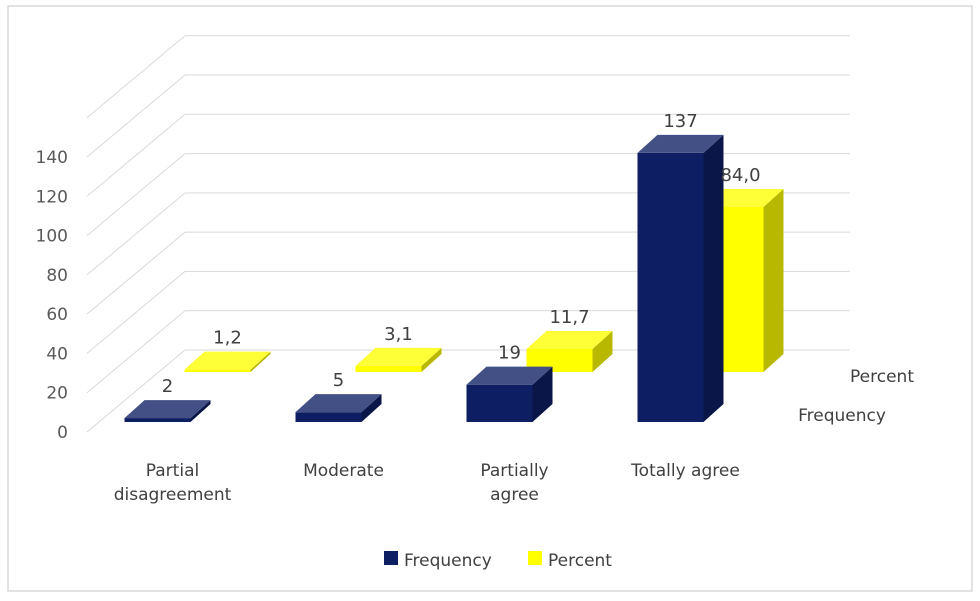  Describe the element at coordinates (498, 561) in the screenshot. I see `legend: Frequency Percent` at that location.